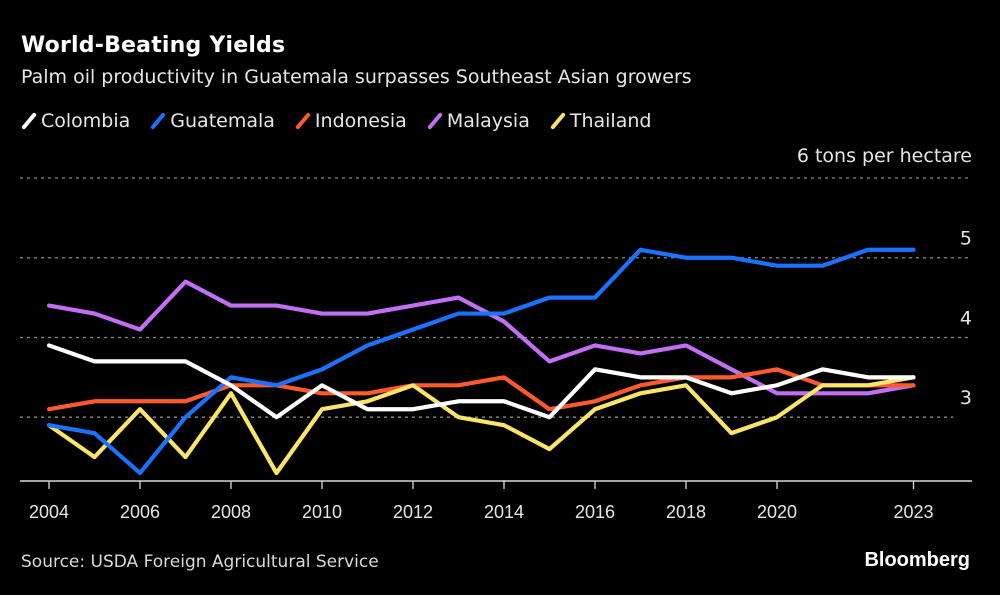 This screenshot has height=595, width=1000. Describe the element at coordinates (913, 512) in the screenshot. I see `x-tick-label-2023: 2023` at that location.